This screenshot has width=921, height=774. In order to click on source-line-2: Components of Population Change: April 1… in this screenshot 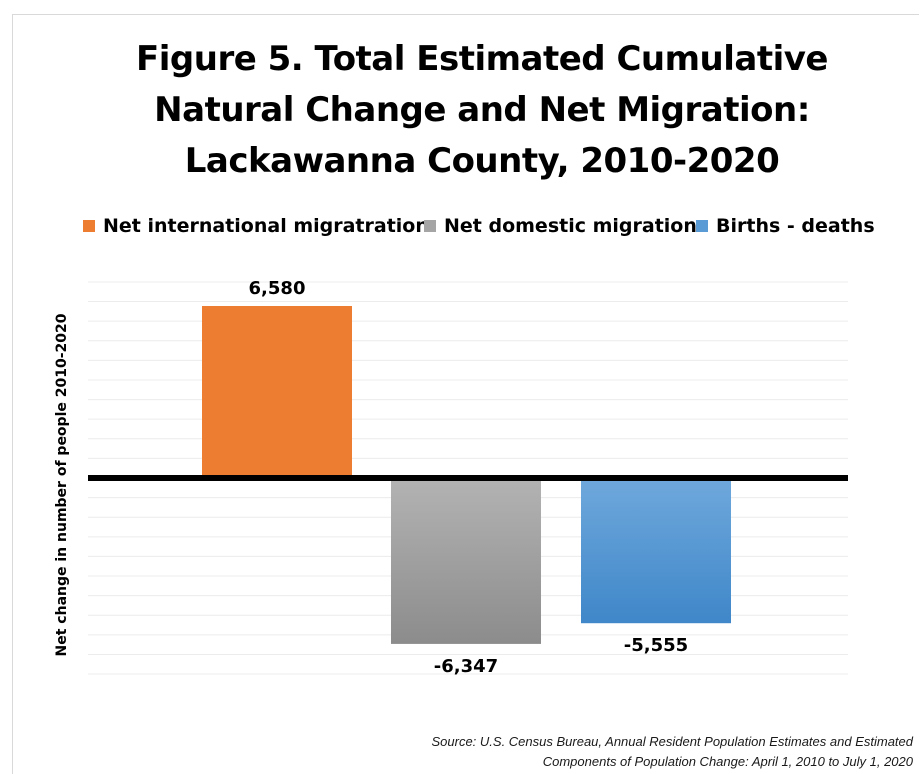, I will do `click(727, 761)`.